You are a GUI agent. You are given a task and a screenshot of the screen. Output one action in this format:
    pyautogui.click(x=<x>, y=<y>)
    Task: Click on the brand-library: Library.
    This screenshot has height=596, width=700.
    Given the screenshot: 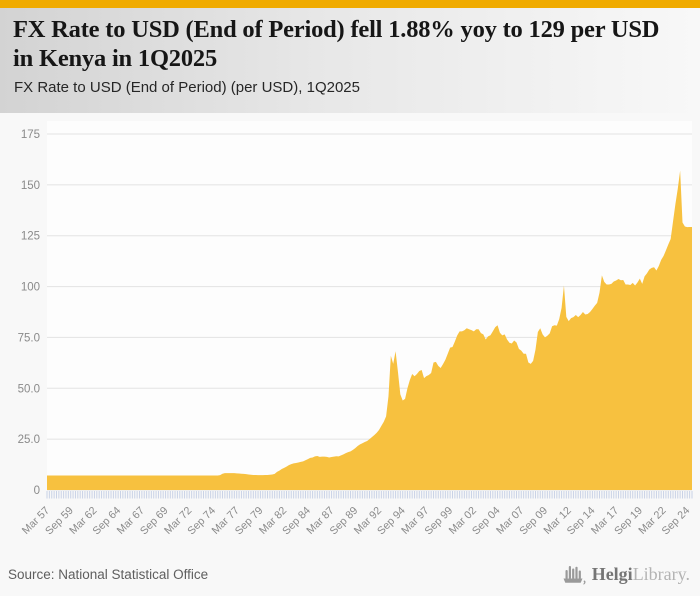 What is the action you would take?
    pyautogui.click(x=661, y=573)
    